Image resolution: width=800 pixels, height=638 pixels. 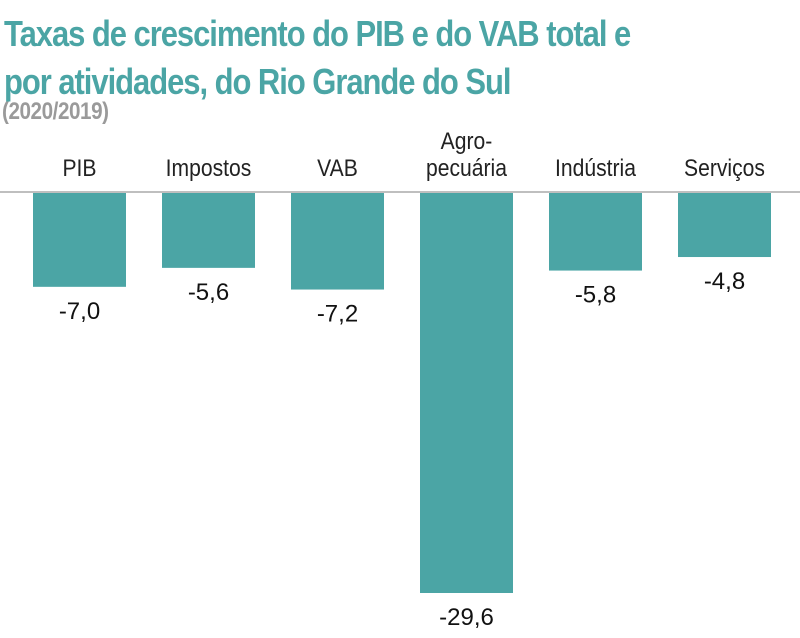 I want to click on data-label: -5,8, so click(x=595, y=295).